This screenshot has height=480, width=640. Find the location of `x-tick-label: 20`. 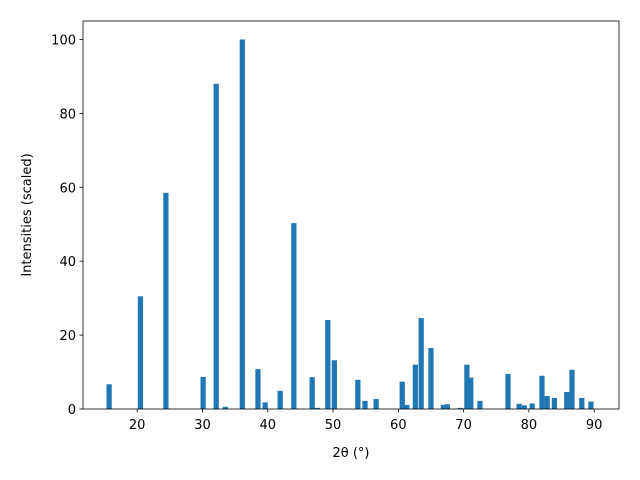

x-tick-label: 20 is located at coordinates (137, 425).